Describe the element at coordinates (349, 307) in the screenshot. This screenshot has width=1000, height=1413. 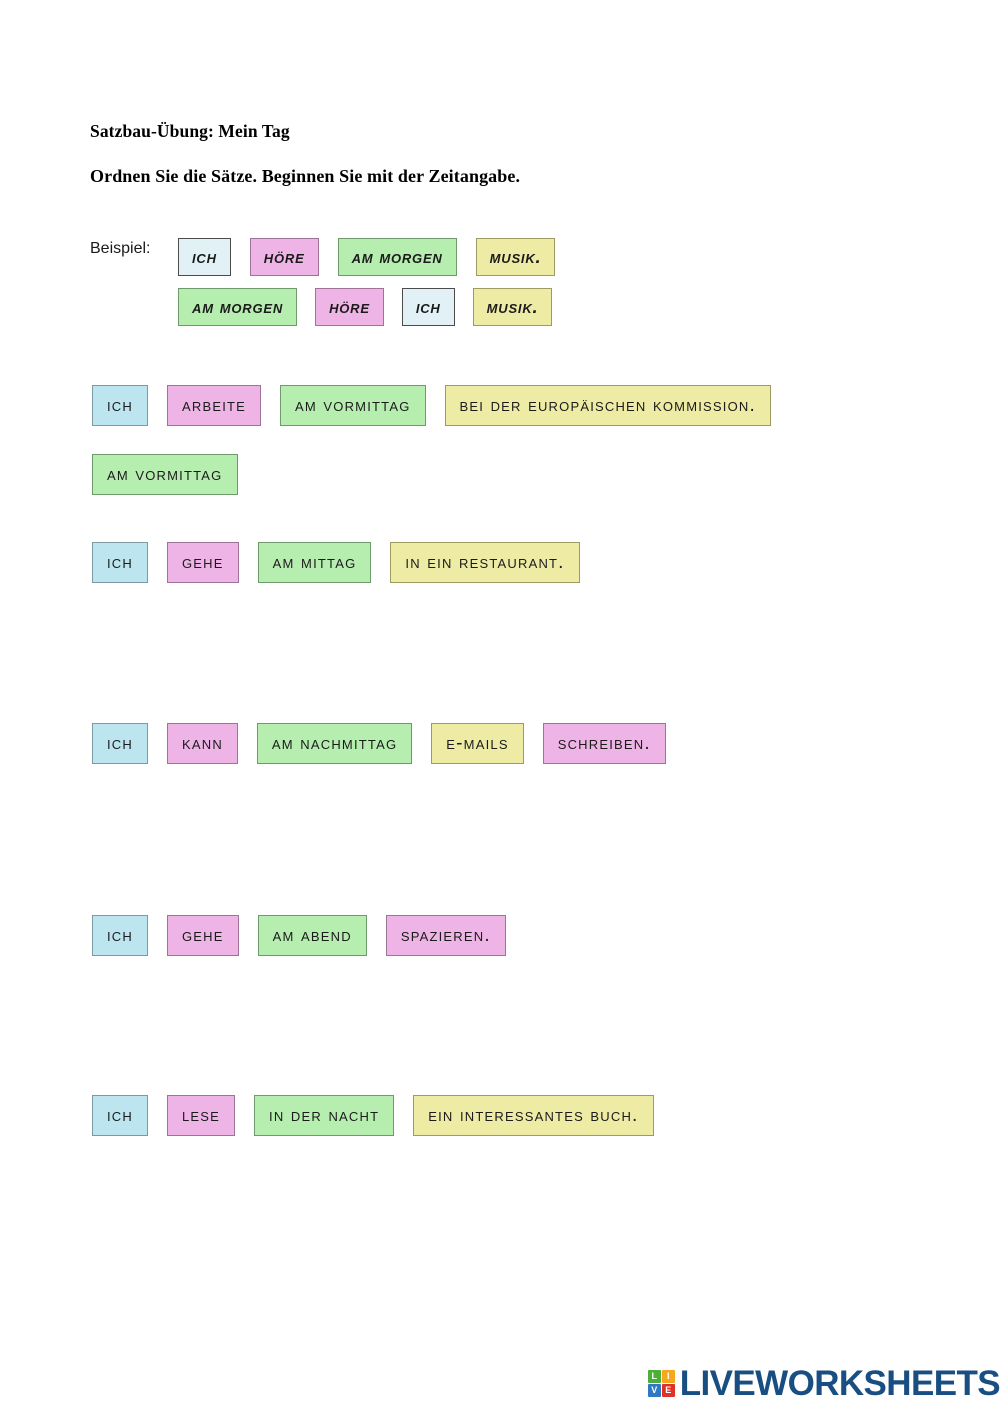
I see `example-solution-tile: höre` at that location.